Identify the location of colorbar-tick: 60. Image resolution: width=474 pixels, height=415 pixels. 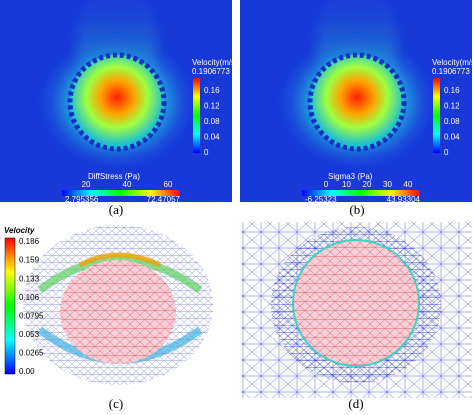
(168, 184).